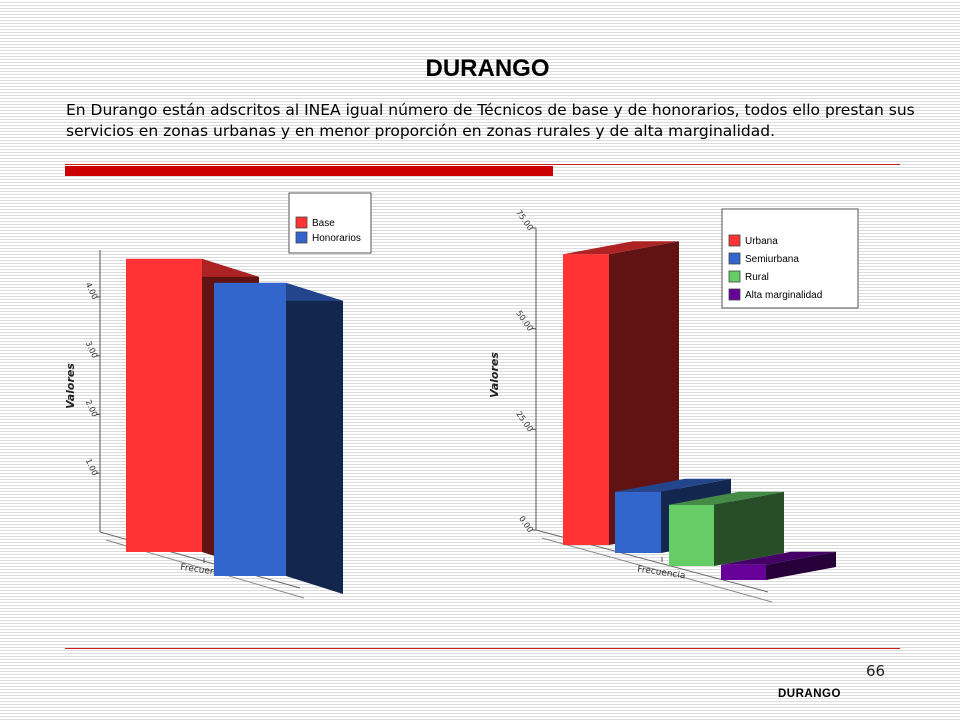  Describe the element at coordinates (809, 694) in the screenshot. I see `footer-label: DURANGO` at that location.